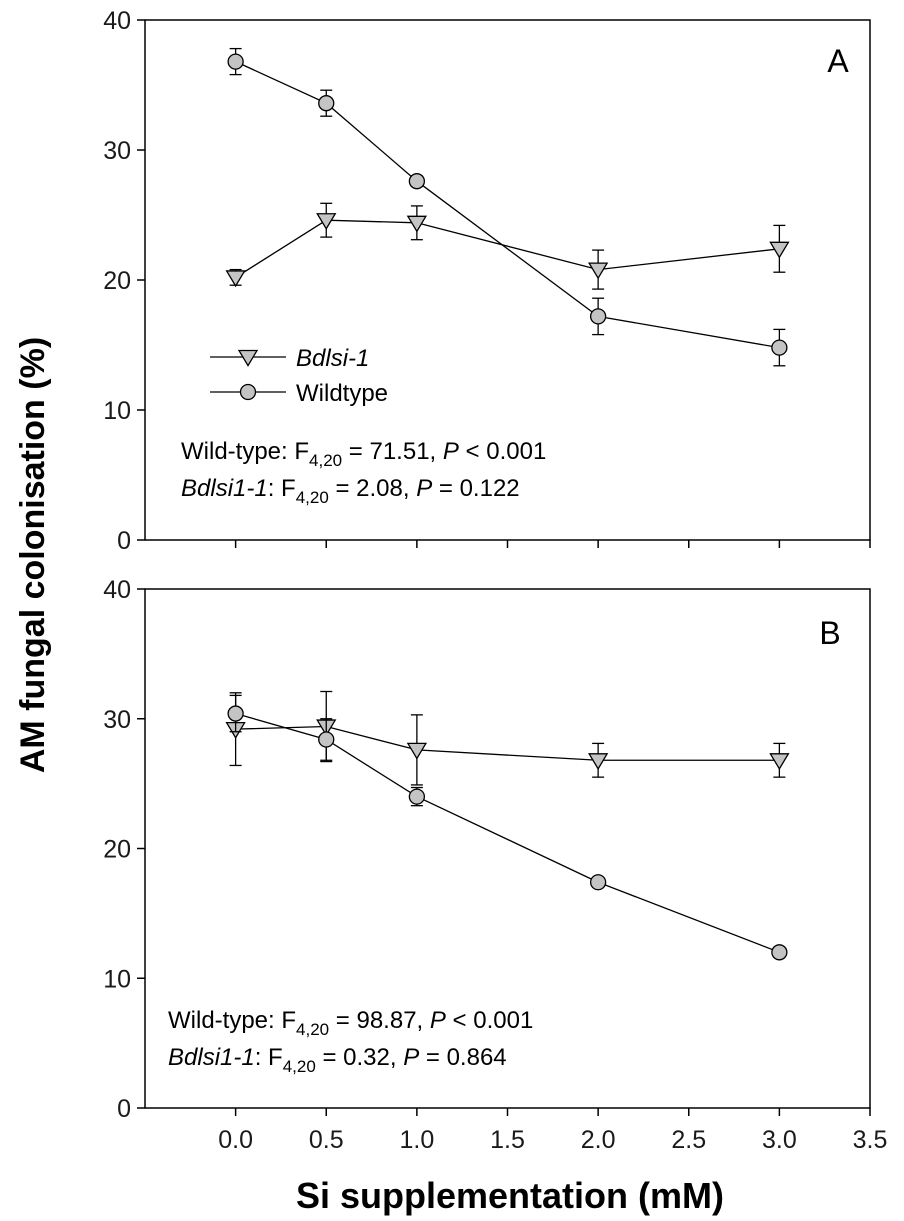 This screenshot has width=904, height=1221. What do you see at coordinates (598, 1140) in the screenshot?
I see `x-tick-label: 2.0` at bounding box center [598, 1140].